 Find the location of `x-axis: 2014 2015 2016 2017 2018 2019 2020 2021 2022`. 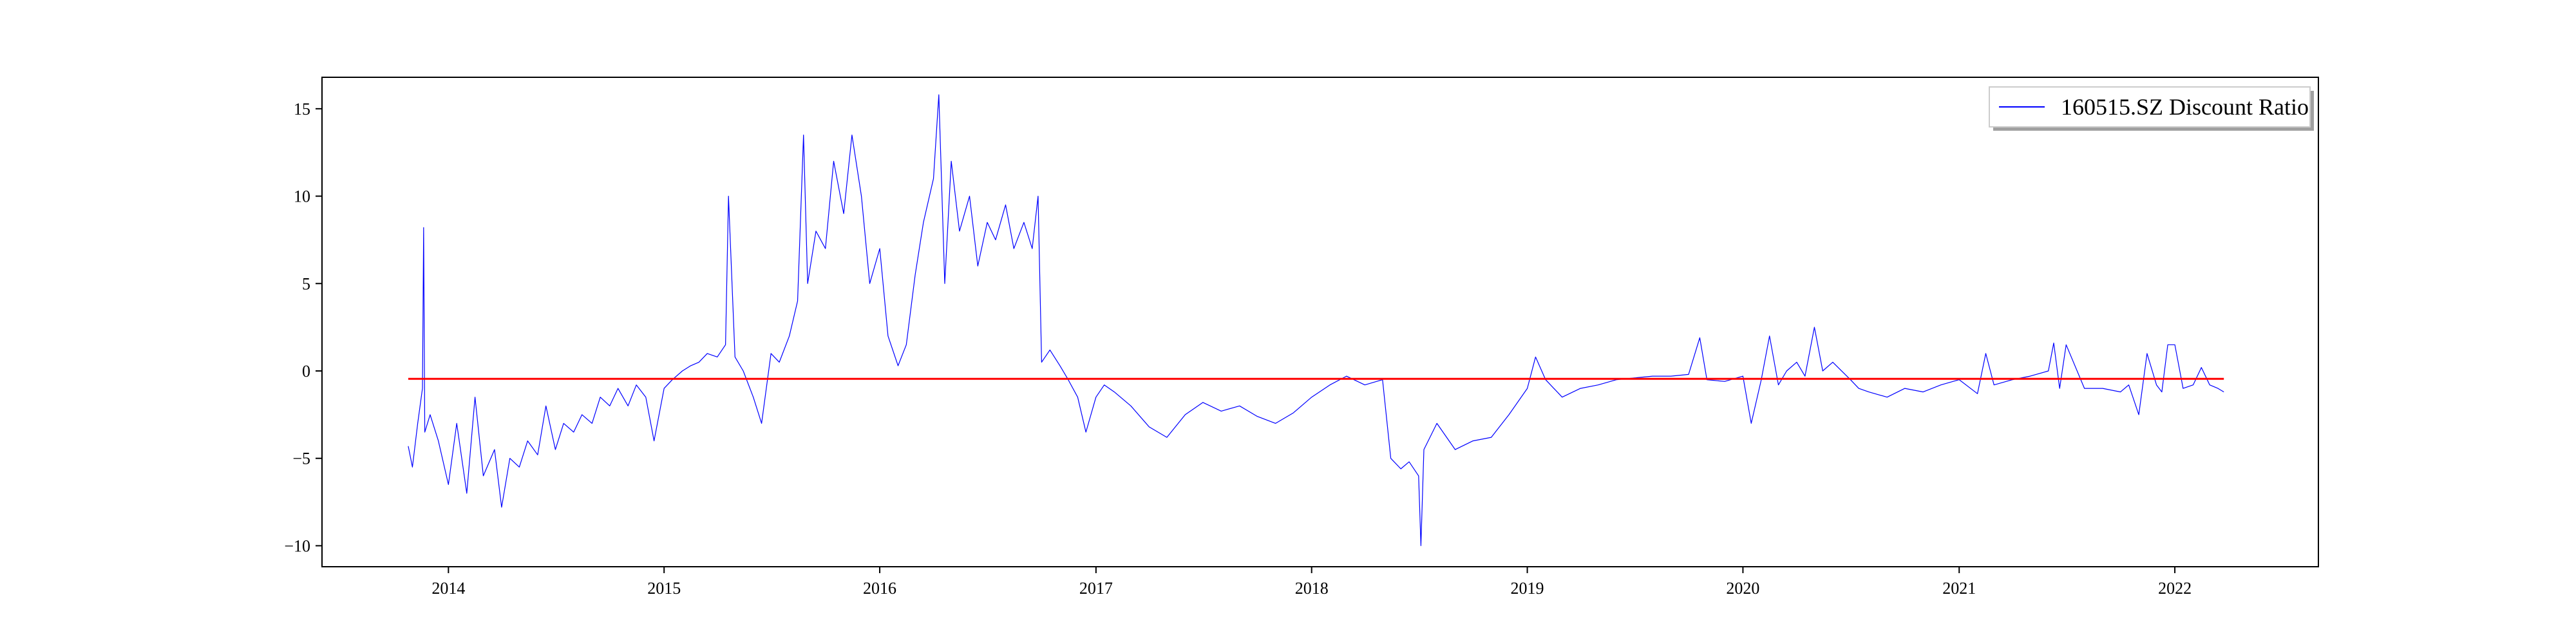

x-axis: 2014 2015 2016 2017 2018 2019 2020 2021 2022 is located at coordinates (1311, 582).